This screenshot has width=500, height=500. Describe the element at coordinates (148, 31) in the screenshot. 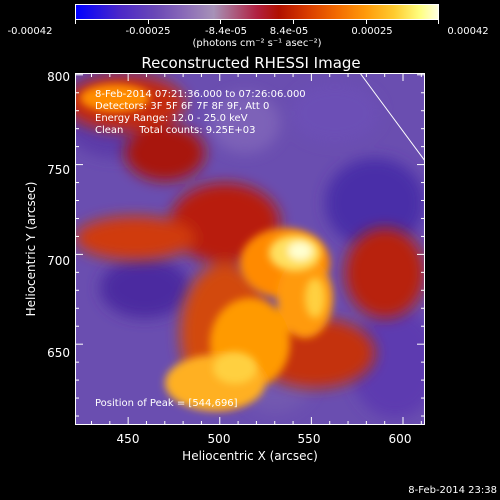

I see `colorbar-tick-label: -0.00025` at that location.